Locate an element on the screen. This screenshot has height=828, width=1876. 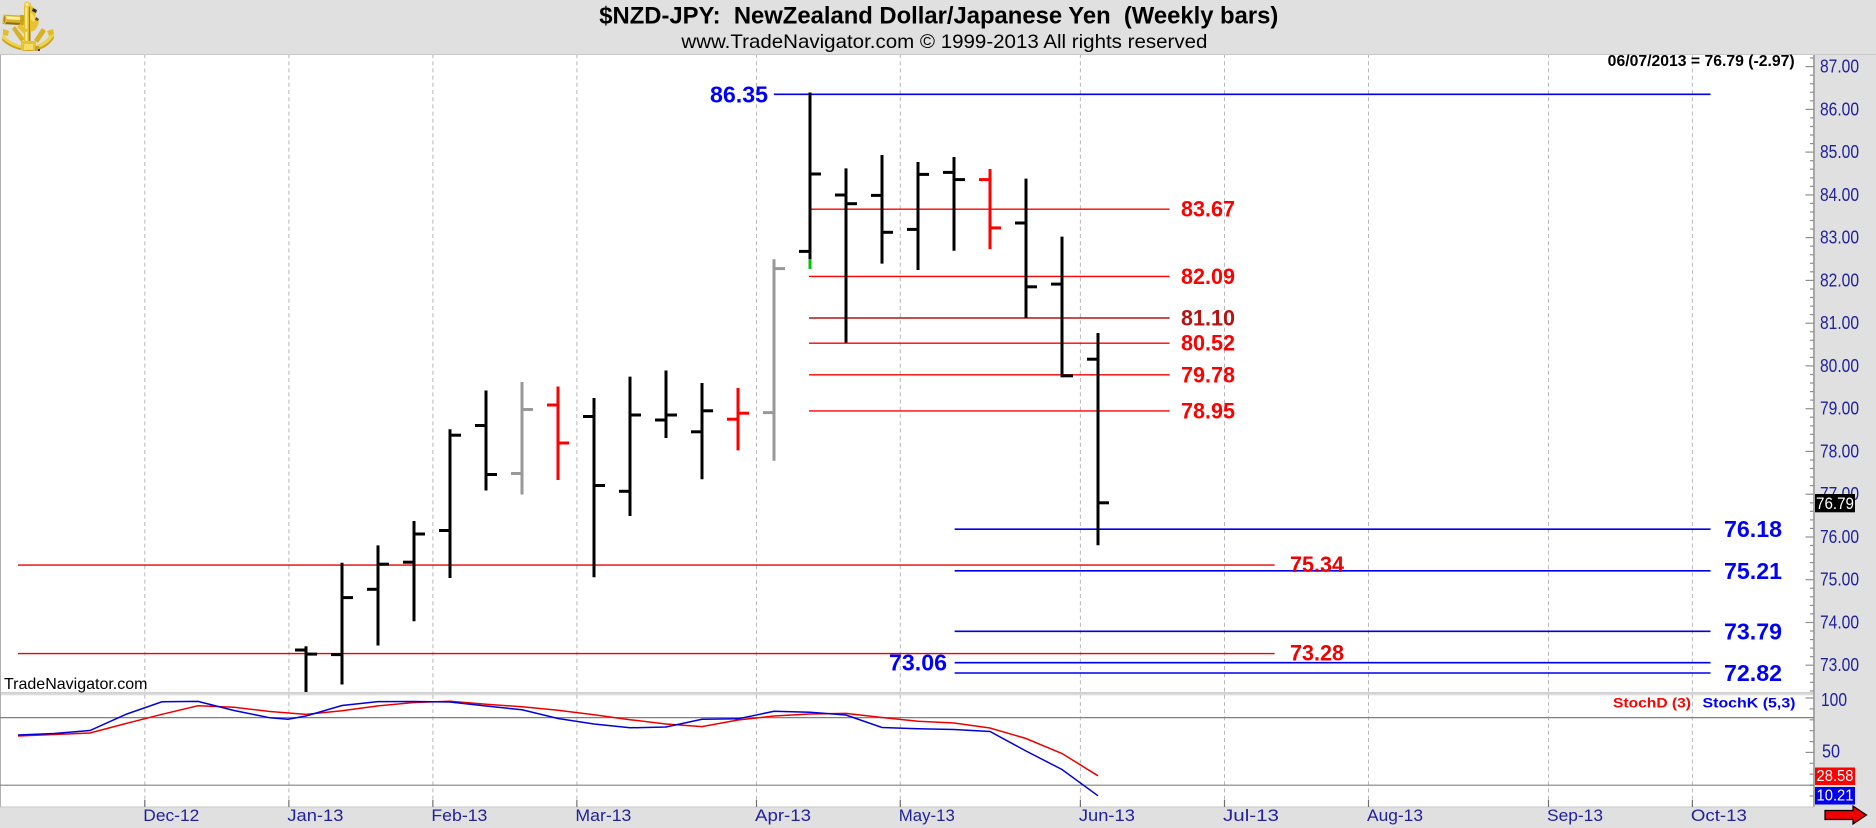
svg-text: 83.00 is located at coordinates (1839, 238).